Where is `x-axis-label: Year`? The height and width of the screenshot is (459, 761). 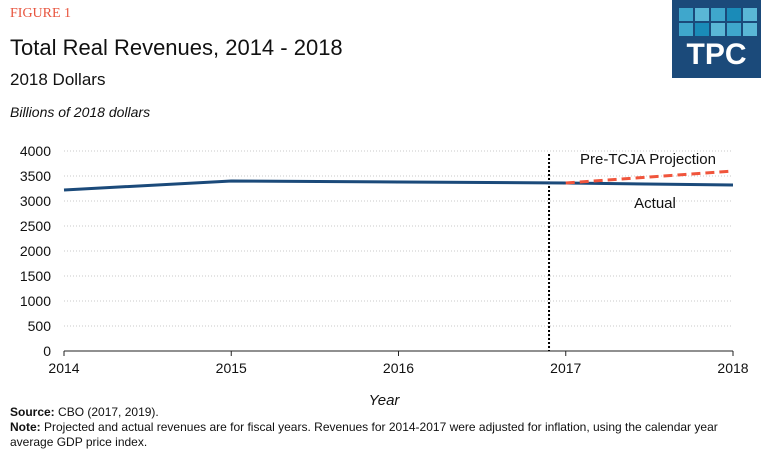
x-axis-label: Year is located at coordinates (385, 398).